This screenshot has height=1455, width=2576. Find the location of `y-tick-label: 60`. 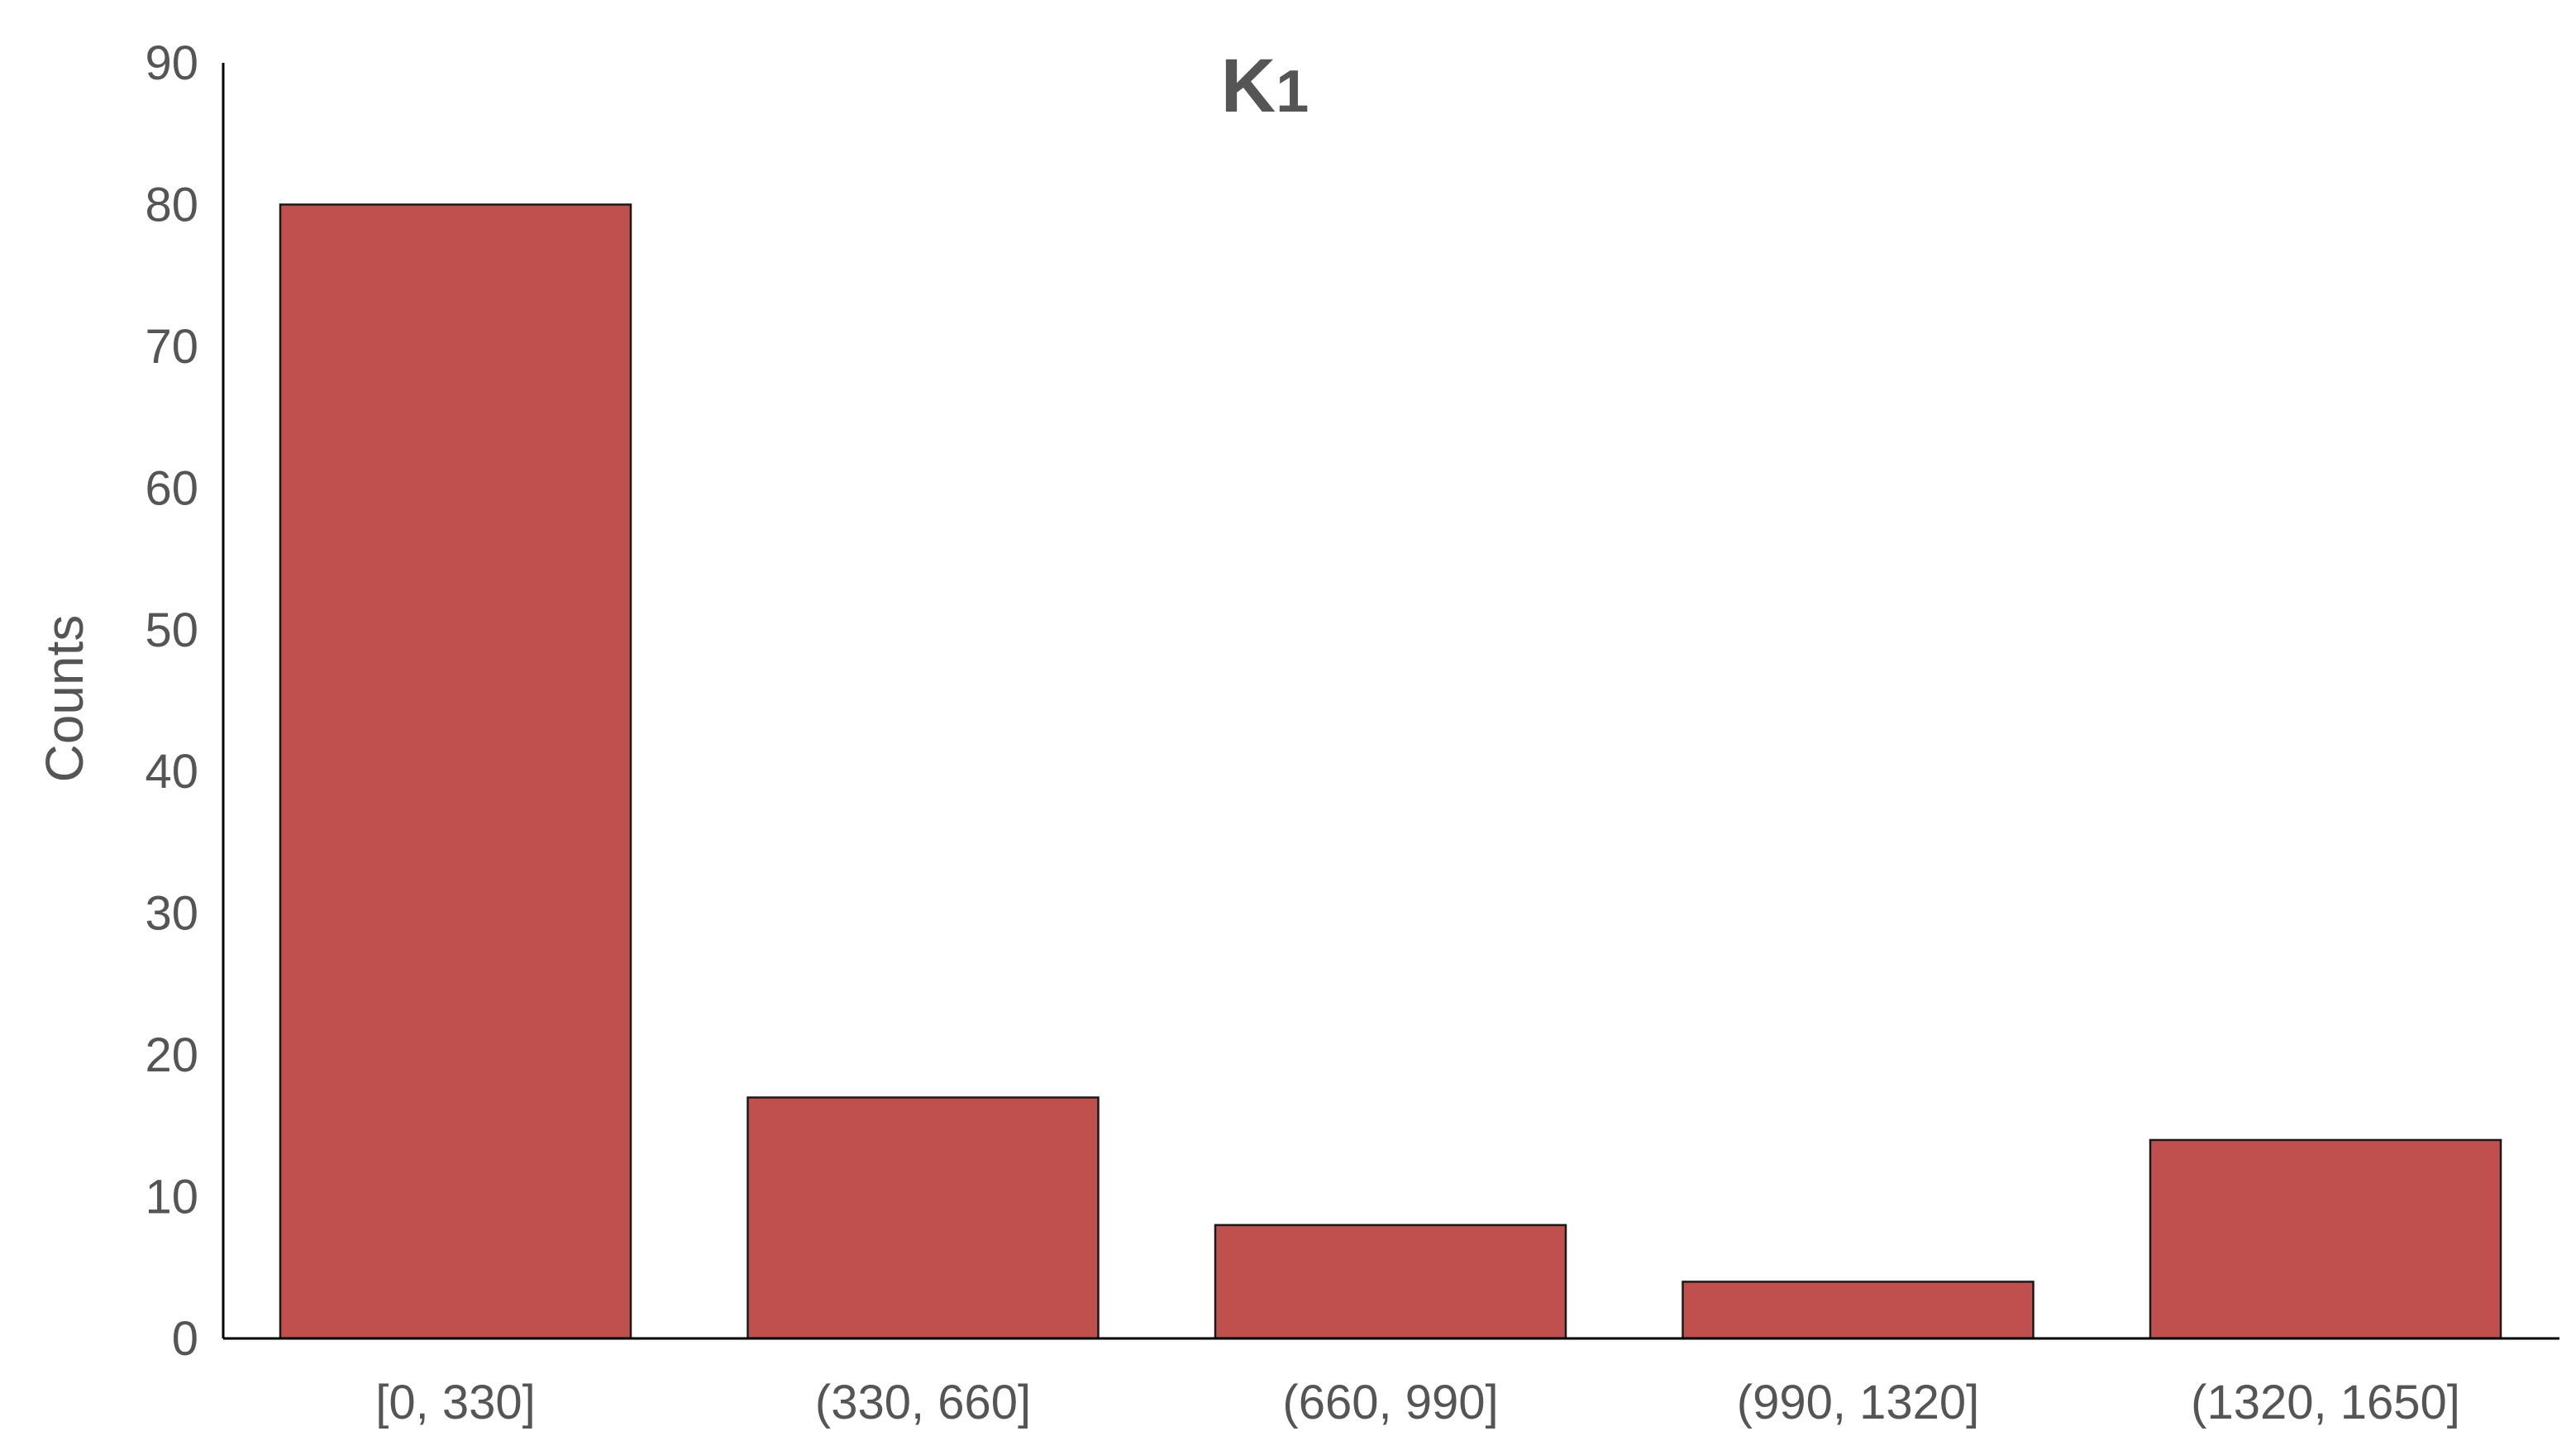

y-tick-label: 60 is located at coordinates (171, 488).